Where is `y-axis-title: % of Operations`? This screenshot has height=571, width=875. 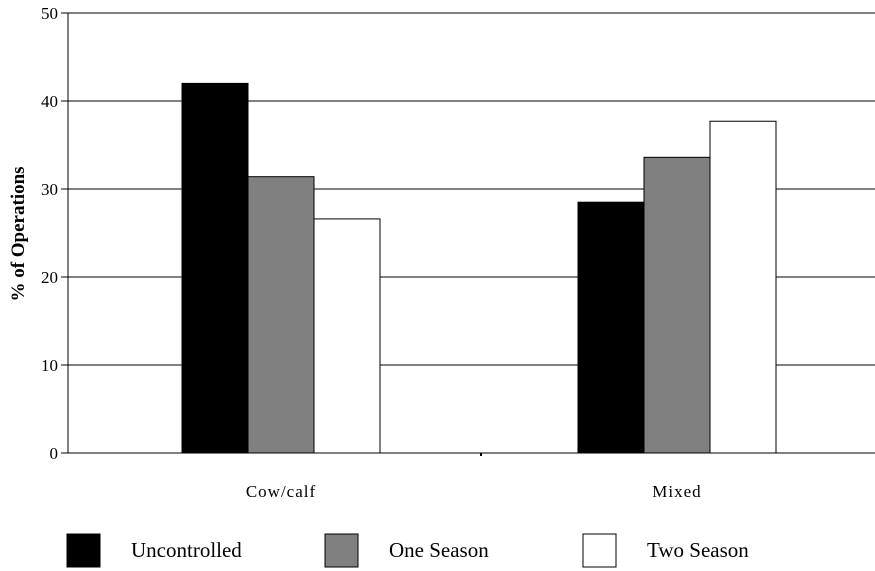 y-axis-title: % of Operations is located at coordinates (18, 233).